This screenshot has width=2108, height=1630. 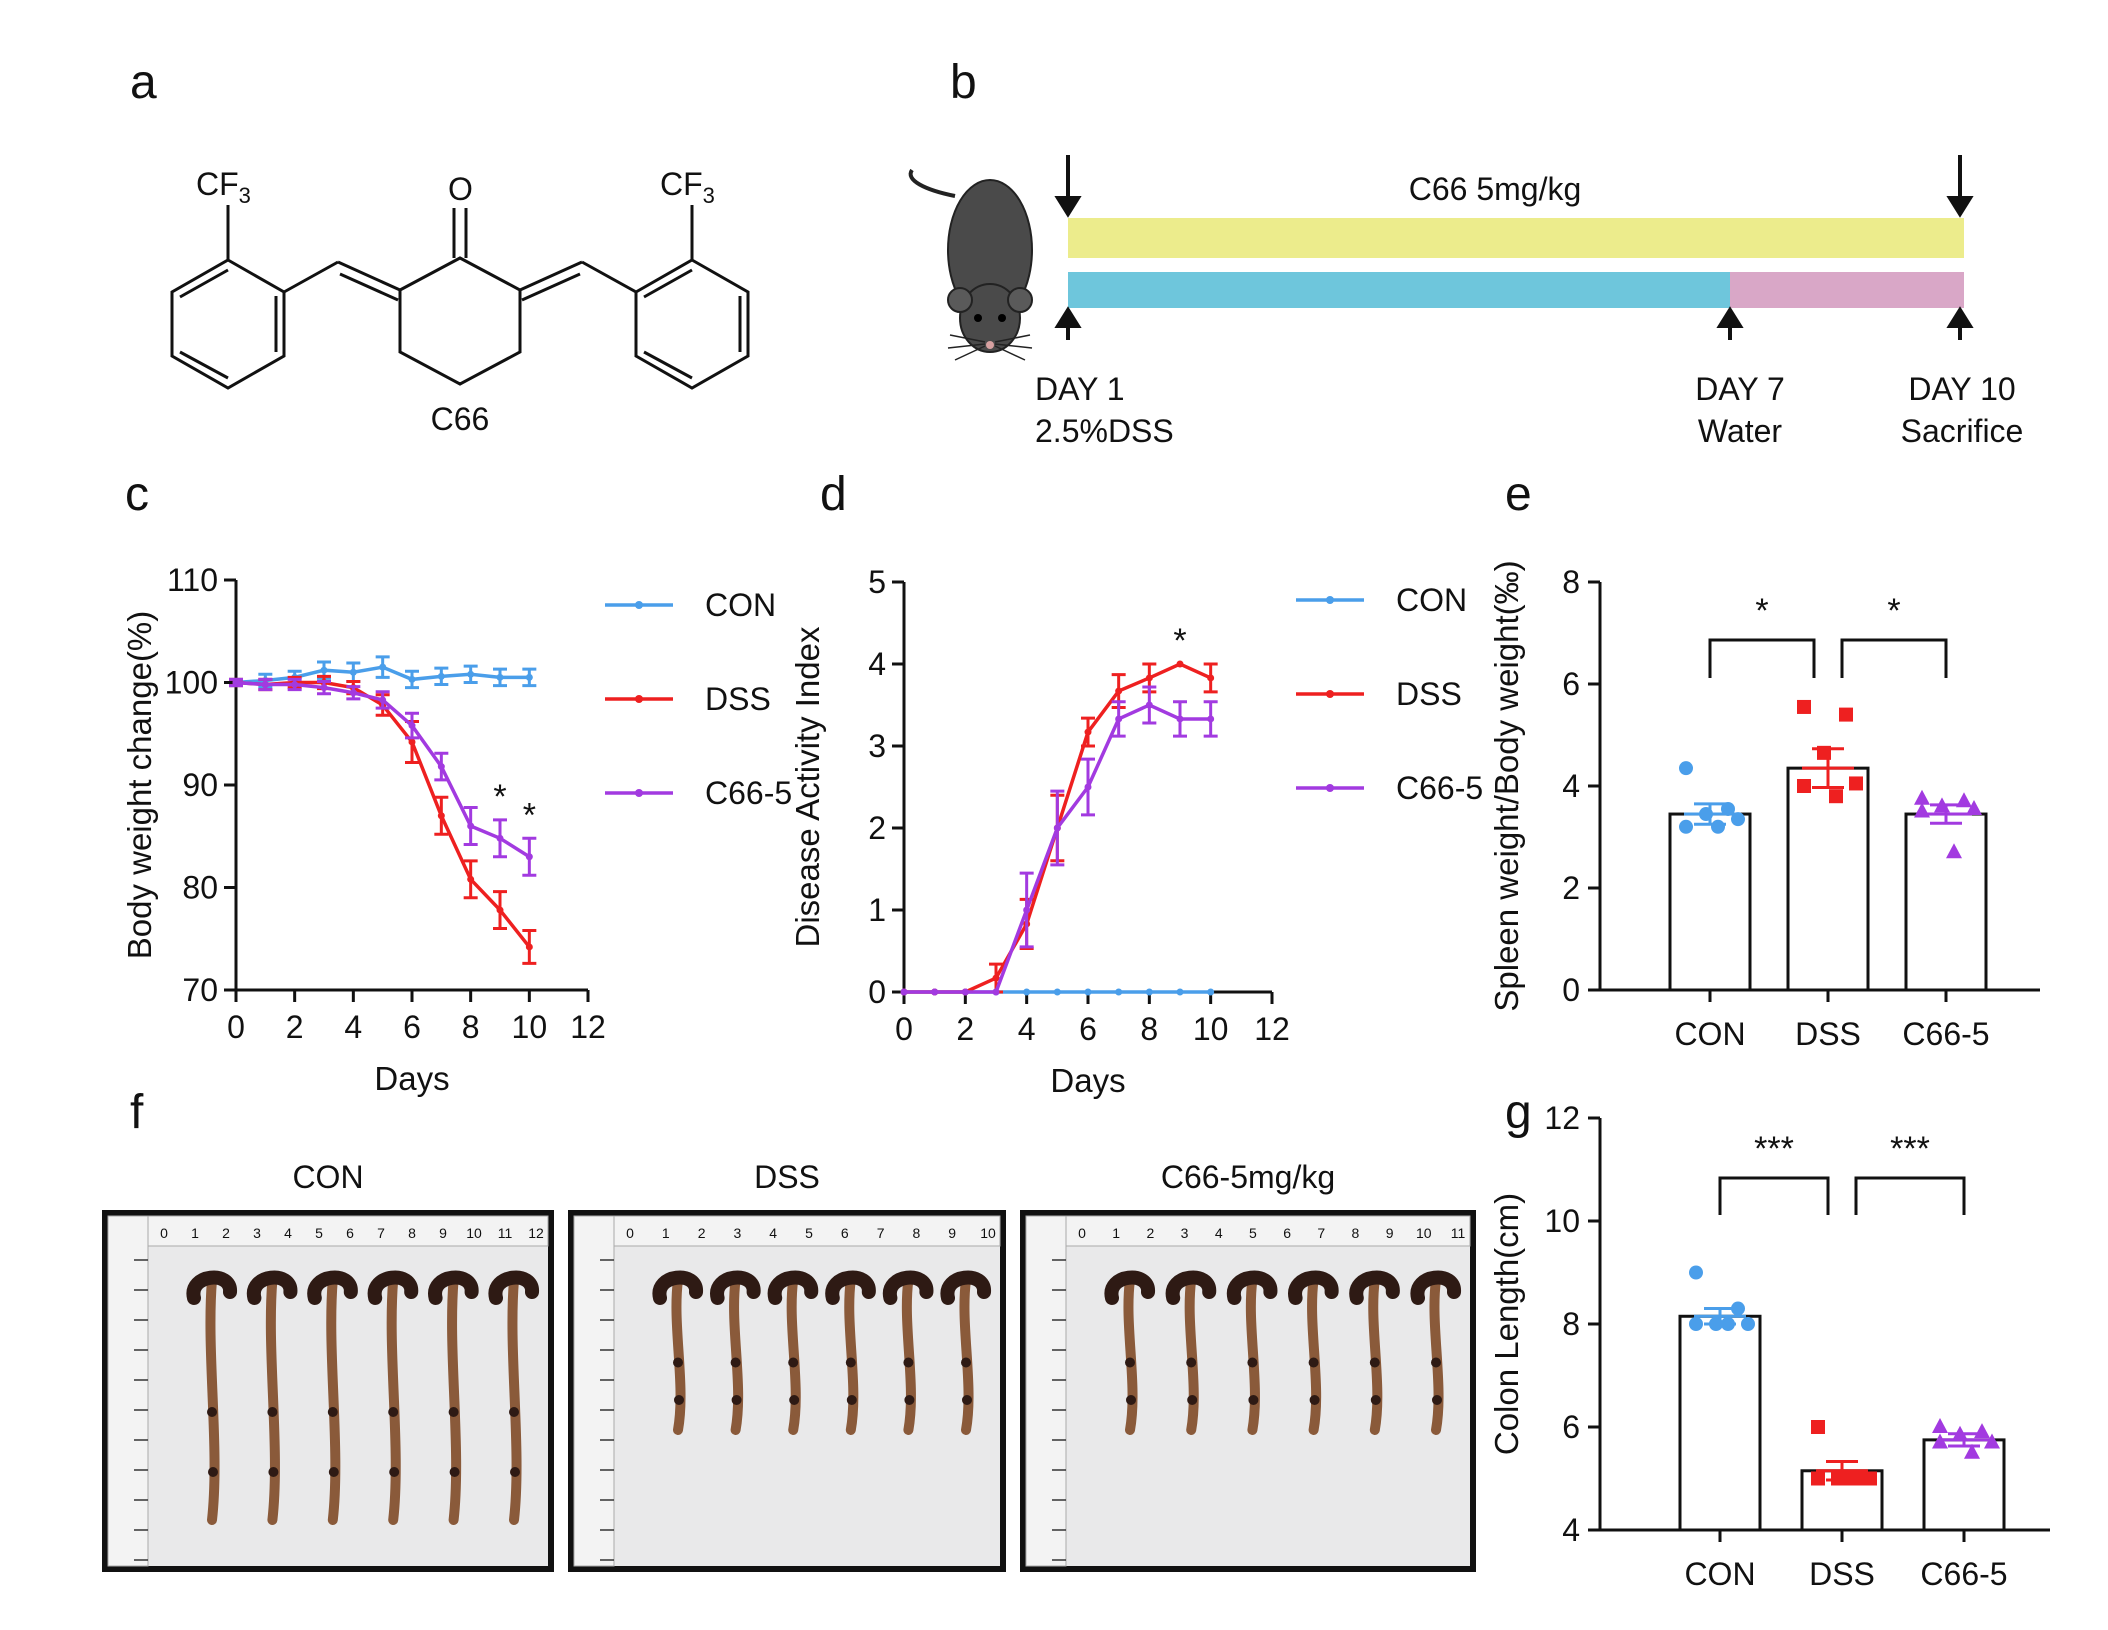 What do you see at coordinates (288, 1233) in the screenshot?
I see `ruler-number: 4` at bounding box center [288, 1233].